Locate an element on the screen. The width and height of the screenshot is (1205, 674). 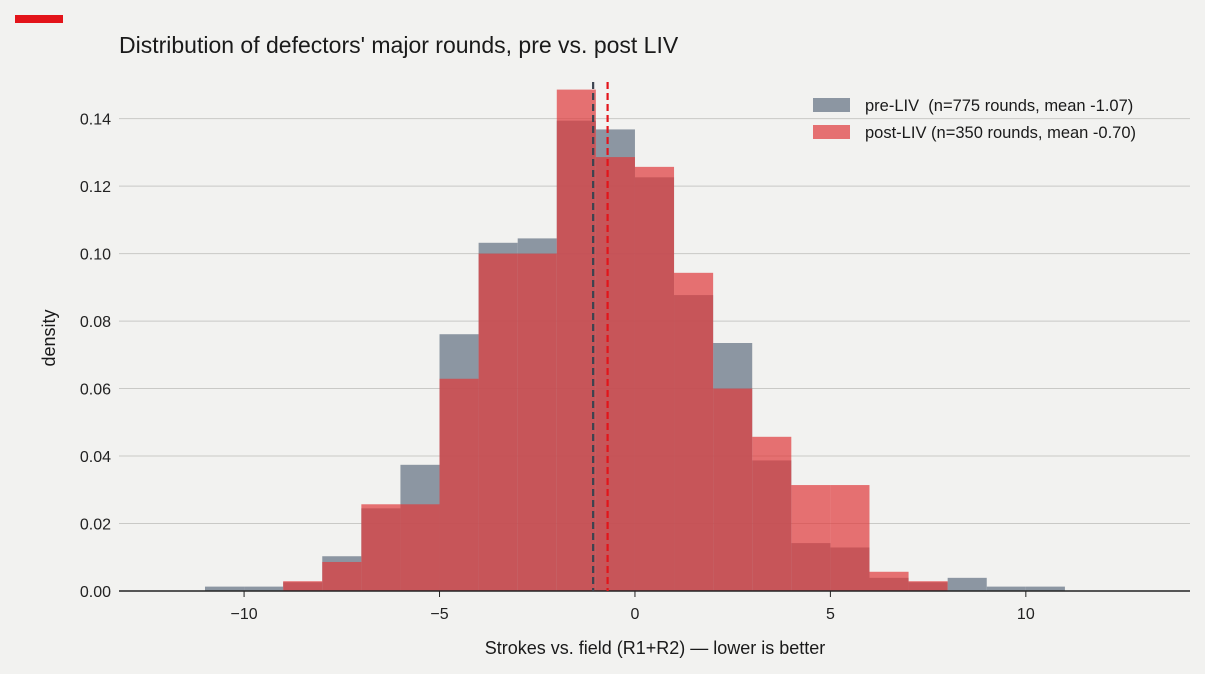
legend-swatch-post-liv is located at coordinates (831, 132).